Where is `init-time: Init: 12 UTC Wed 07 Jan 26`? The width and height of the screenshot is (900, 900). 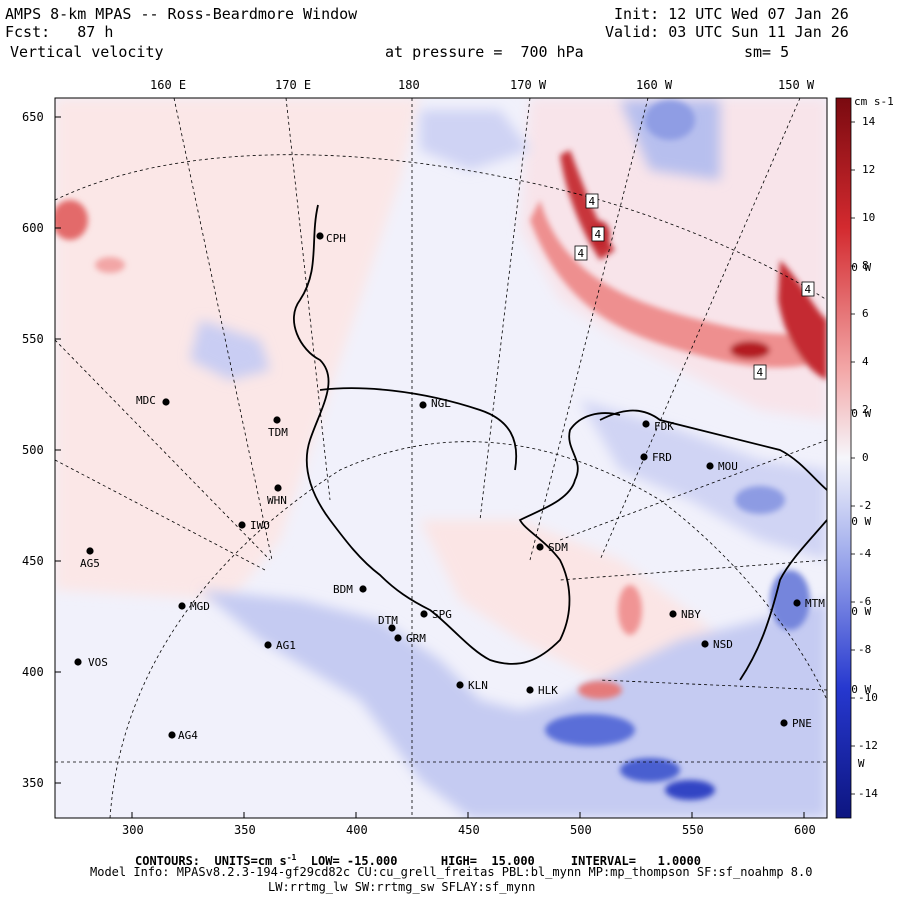
init-time: Init: 12 UTC Wed 07 Jan 26 is located at coordinates (731, 14).